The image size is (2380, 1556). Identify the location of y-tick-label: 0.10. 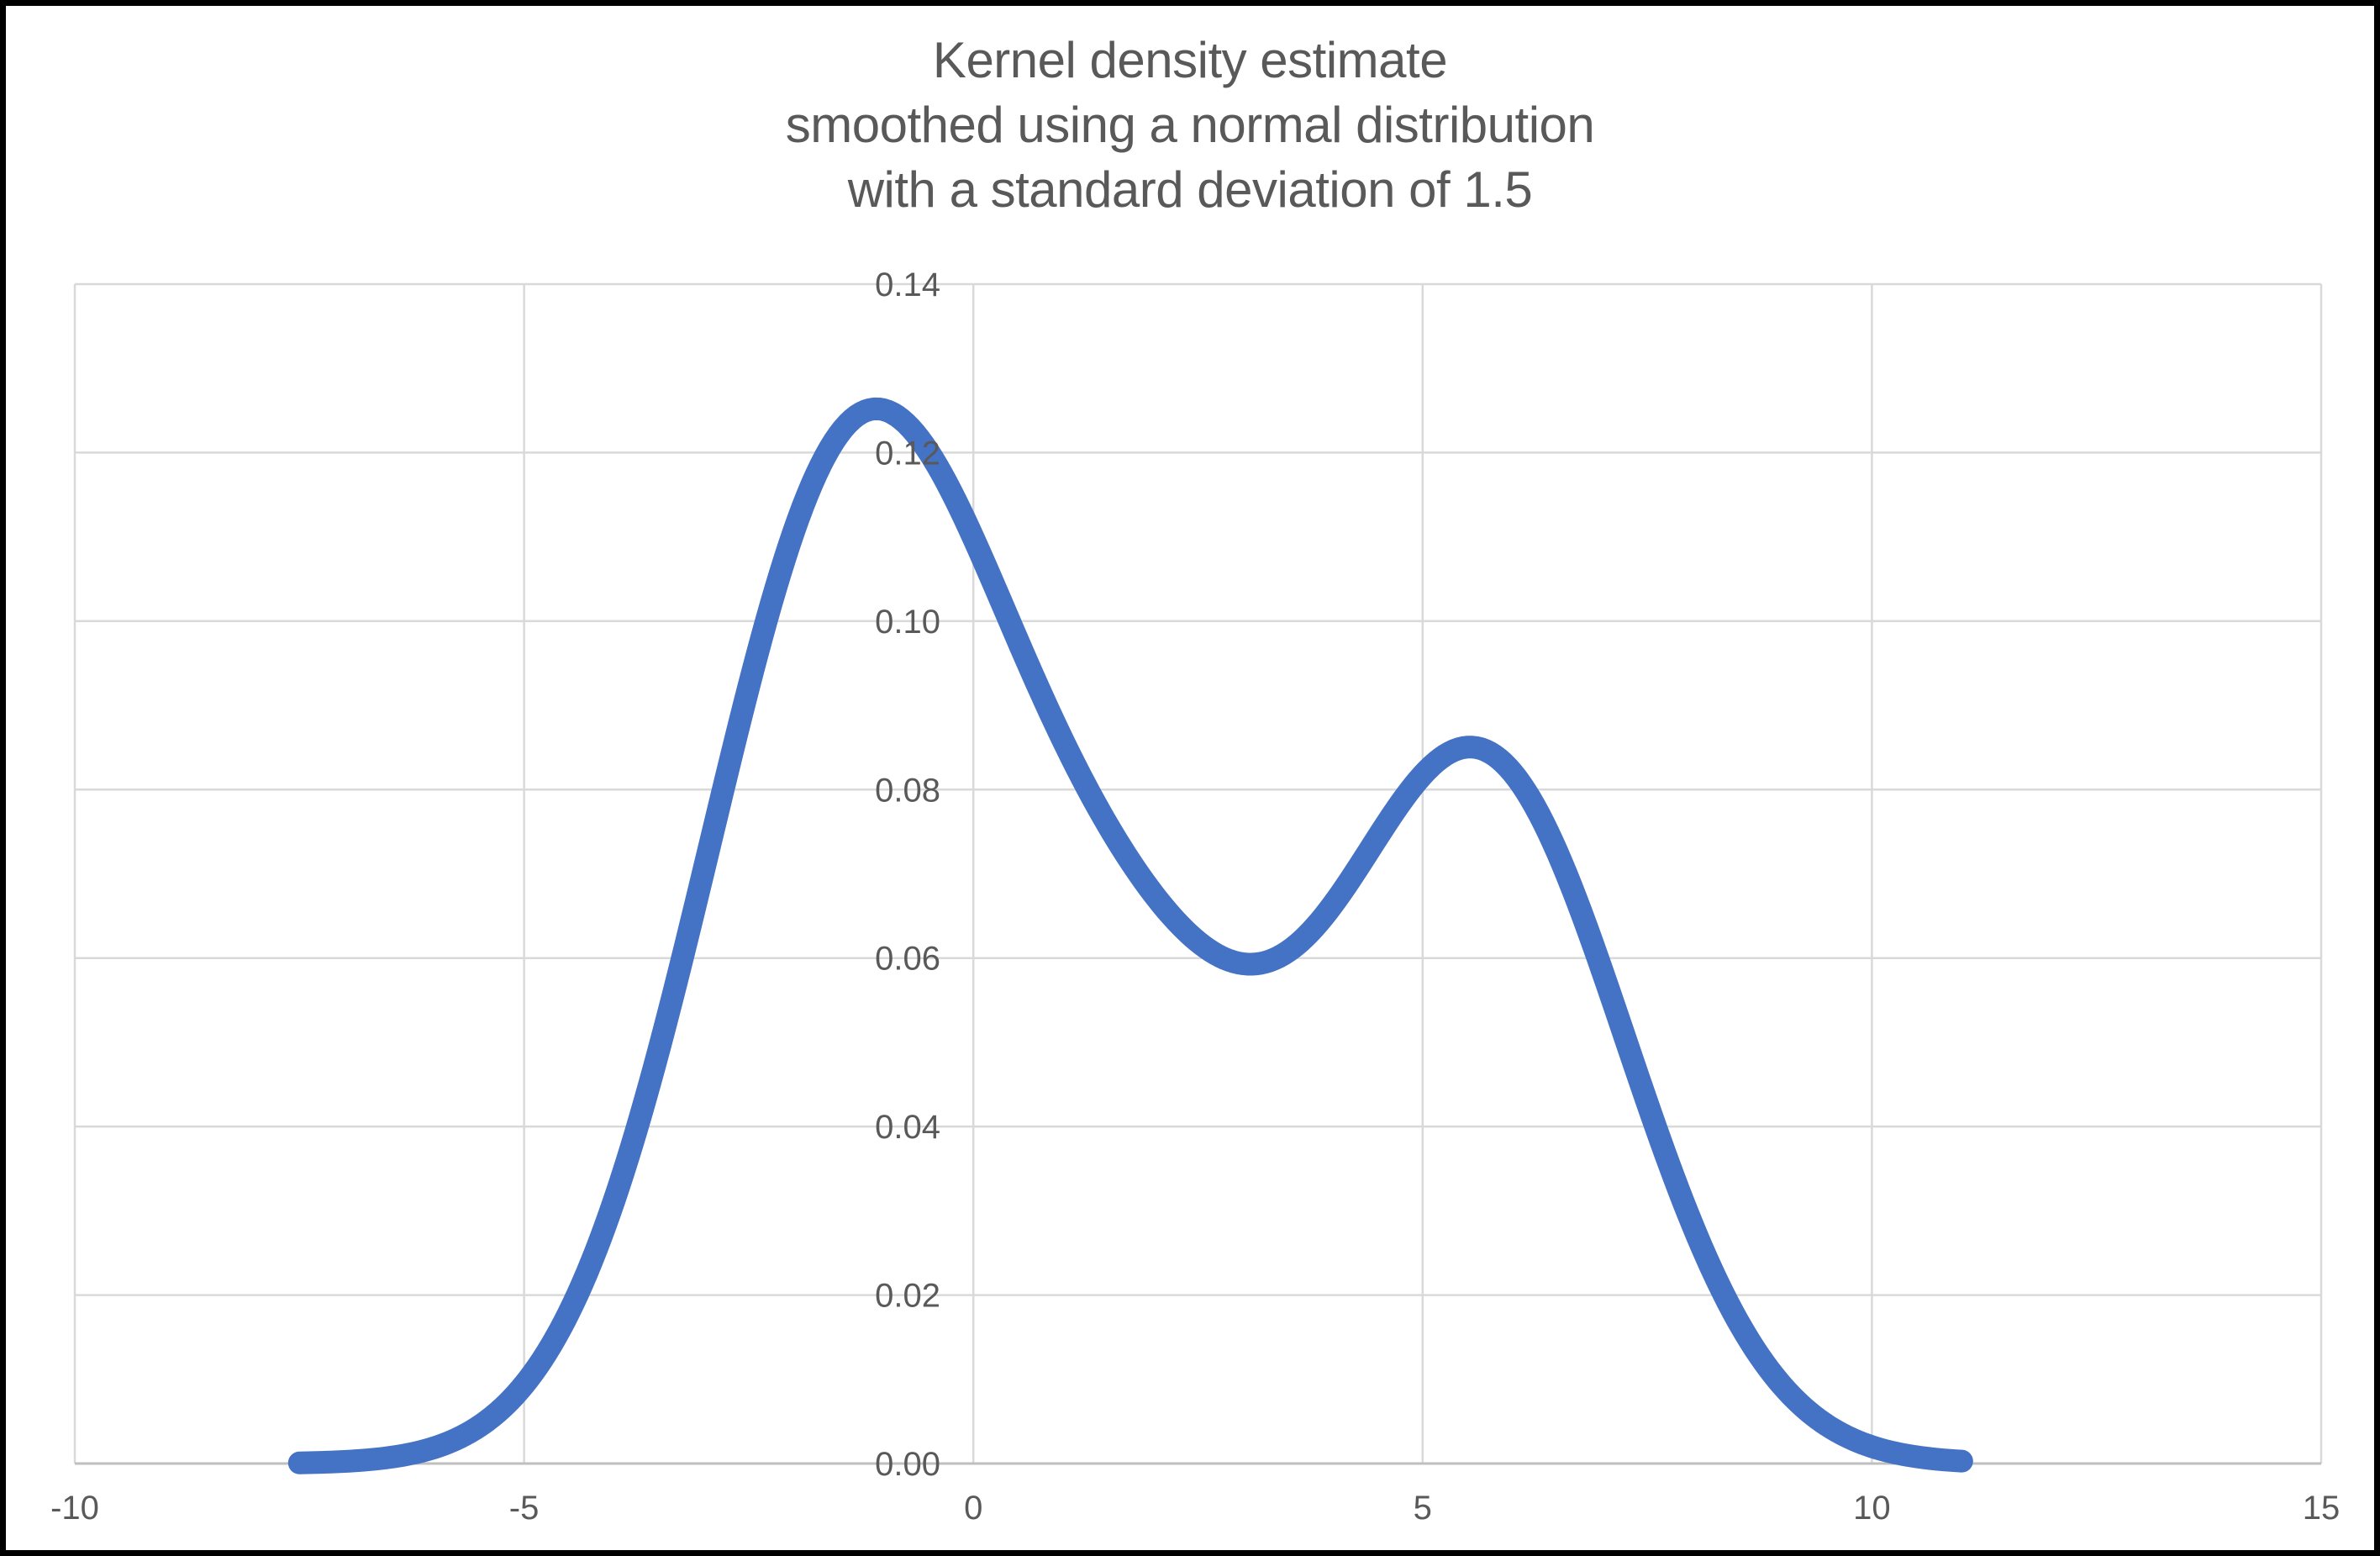
(908, 622).